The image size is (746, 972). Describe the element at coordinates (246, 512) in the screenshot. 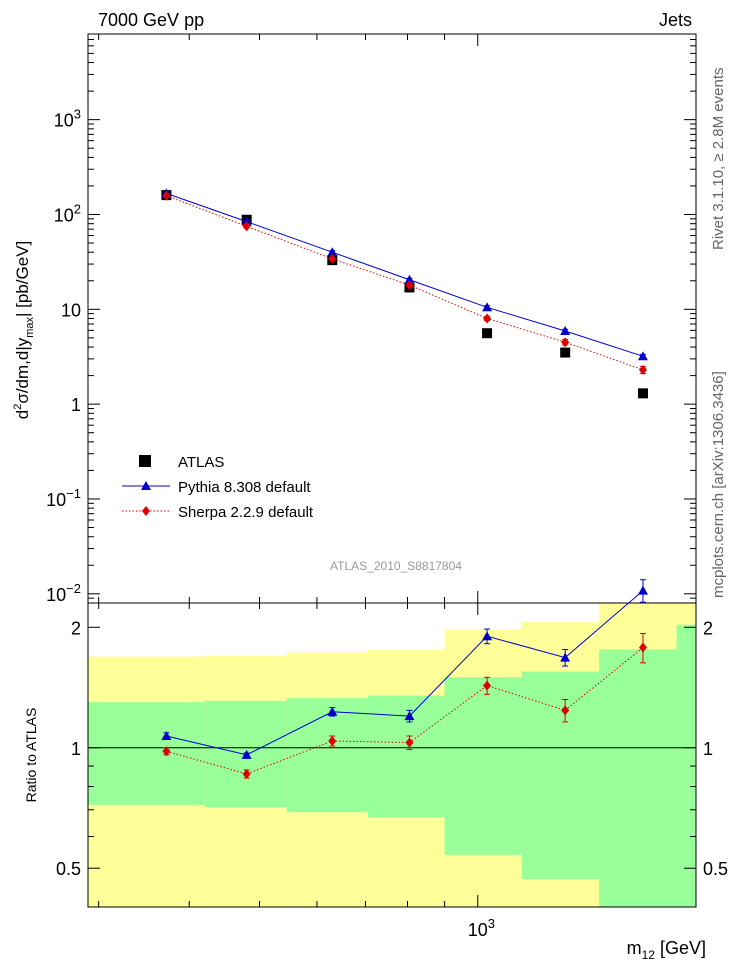

I see `legend-sherpa-label: Sherpa 2.2.9 default` at that location.